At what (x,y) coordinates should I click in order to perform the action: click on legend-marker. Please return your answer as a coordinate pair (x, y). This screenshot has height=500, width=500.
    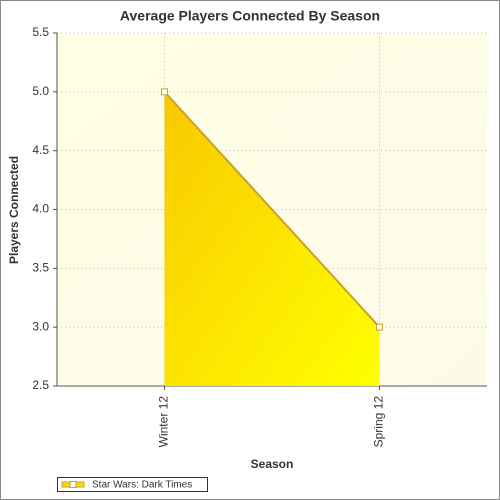
    Looking at the image, I should click on (73, 484).